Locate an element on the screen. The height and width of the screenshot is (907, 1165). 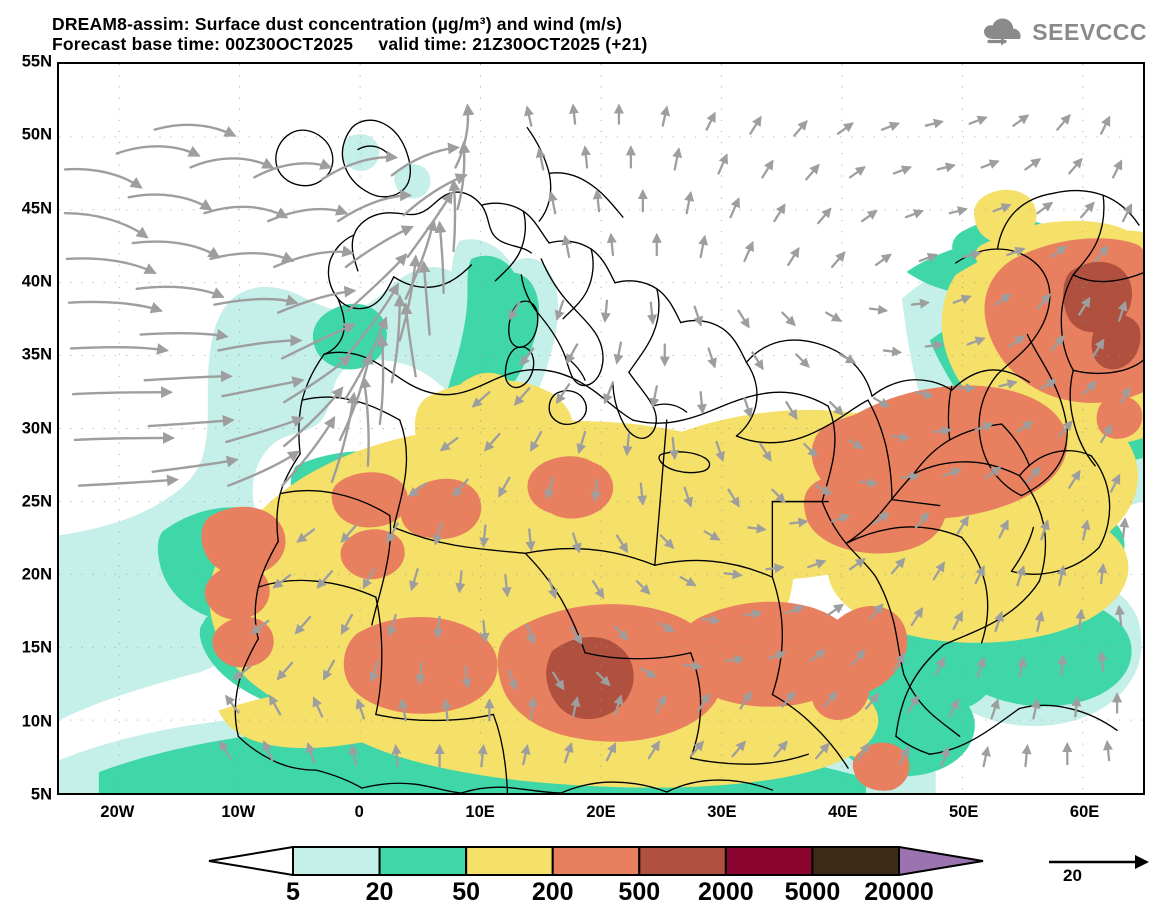
x-axis-tick-30E: 30E is located at coordinates (722, 812).